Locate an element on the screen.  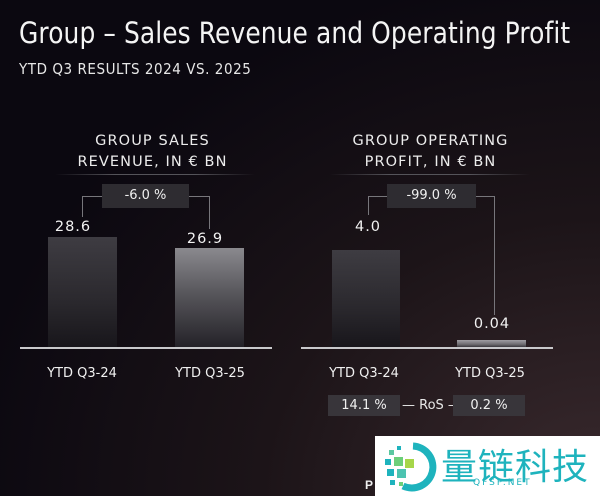
delta-badge: -6.0 % is located at coordinates (145, 196).